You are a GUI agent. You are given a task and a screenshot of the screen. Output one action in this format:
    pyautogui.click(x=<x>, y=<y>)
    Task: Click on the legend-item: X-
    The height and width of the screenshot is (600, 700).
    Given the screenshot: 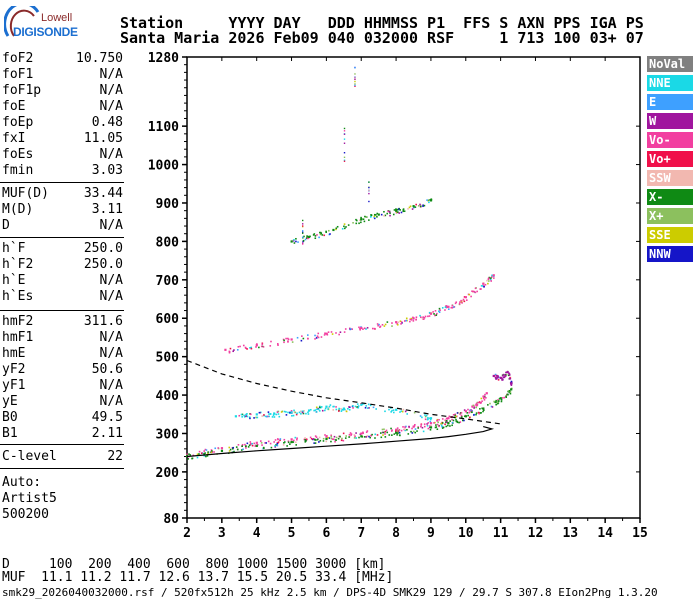 What is the action you would take?
    pyautogui.click(x=670, y=197)
    